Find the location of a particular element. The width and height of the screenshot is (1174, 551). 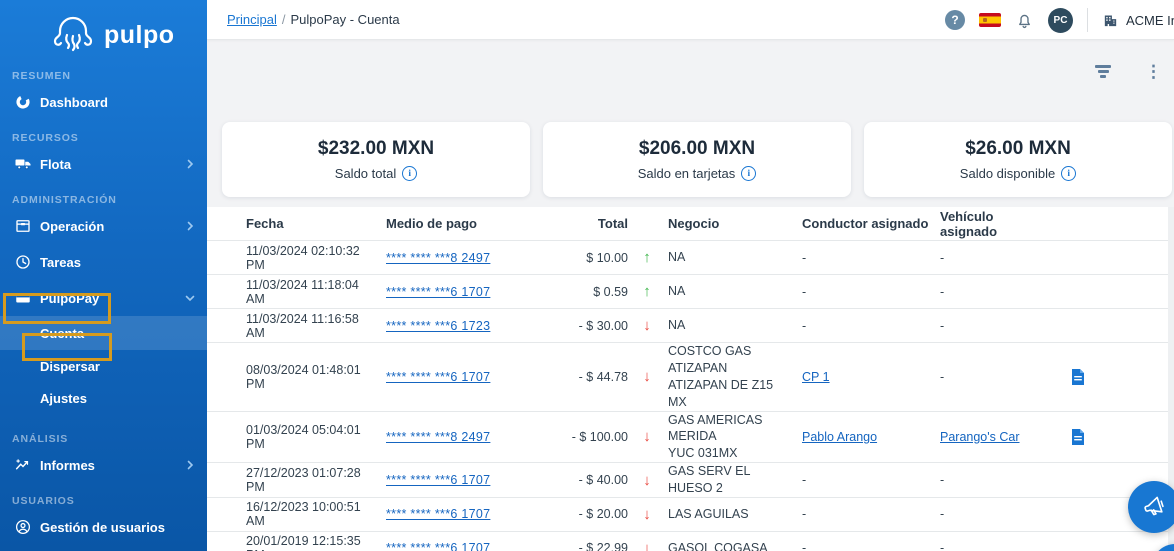

breadcrumb: Principal / PulpoPay - Cuenta is located at coordinates (313, 19).